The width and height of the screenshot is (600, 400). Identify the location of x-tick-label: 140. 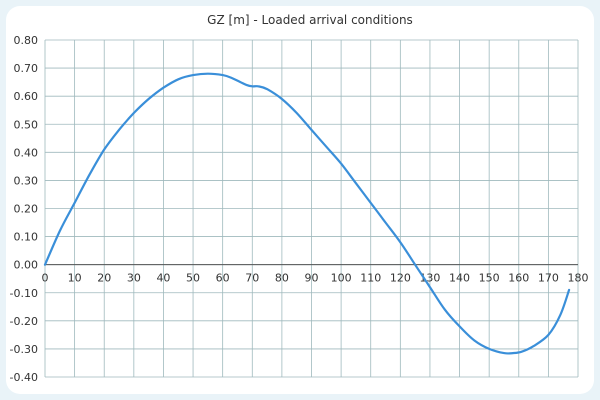
(459, 278).